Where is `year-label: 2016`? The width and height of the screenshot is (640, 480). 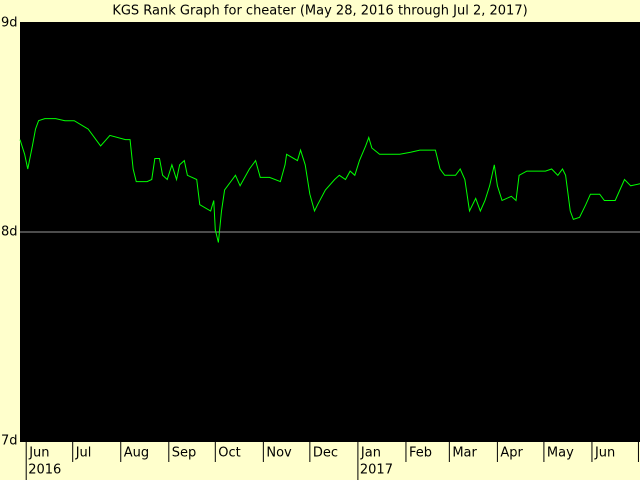
year-label: 2016 is located at coordinates (44, 470).